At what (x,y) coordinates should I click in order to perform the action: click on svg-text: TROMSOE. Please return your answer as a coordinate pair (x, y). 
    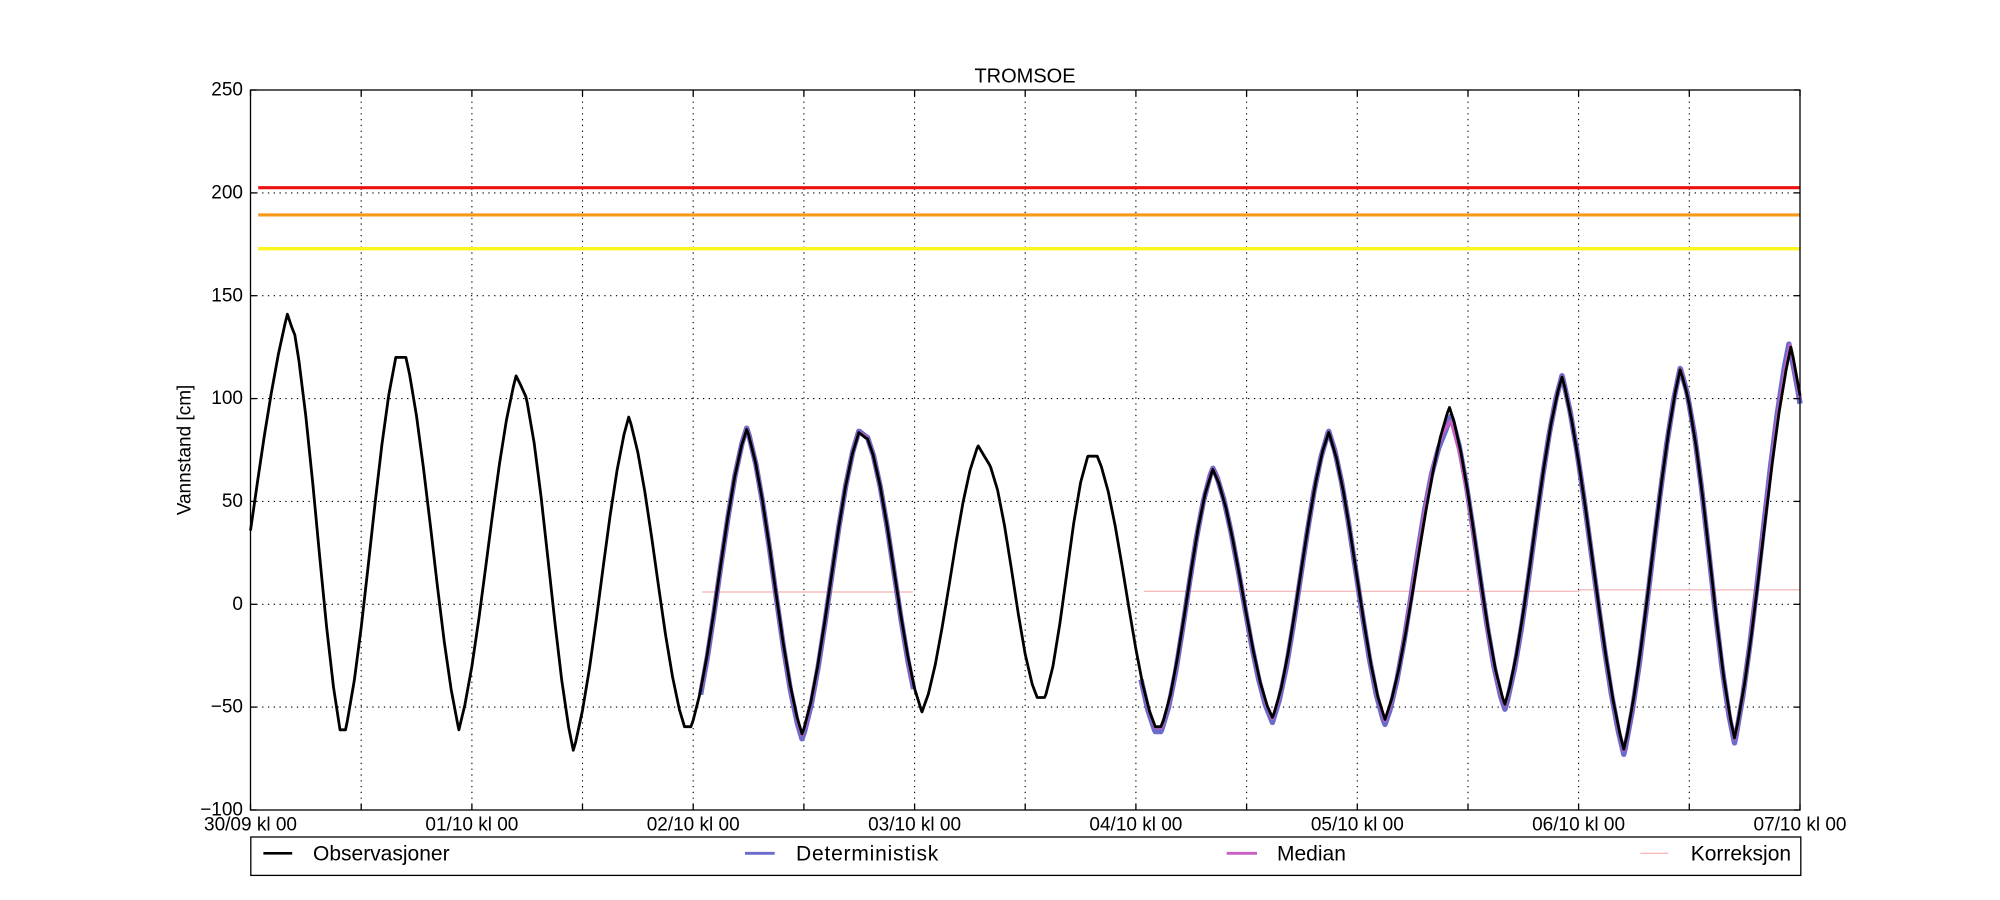
    Looking at the image, I should click on (1024, 77).